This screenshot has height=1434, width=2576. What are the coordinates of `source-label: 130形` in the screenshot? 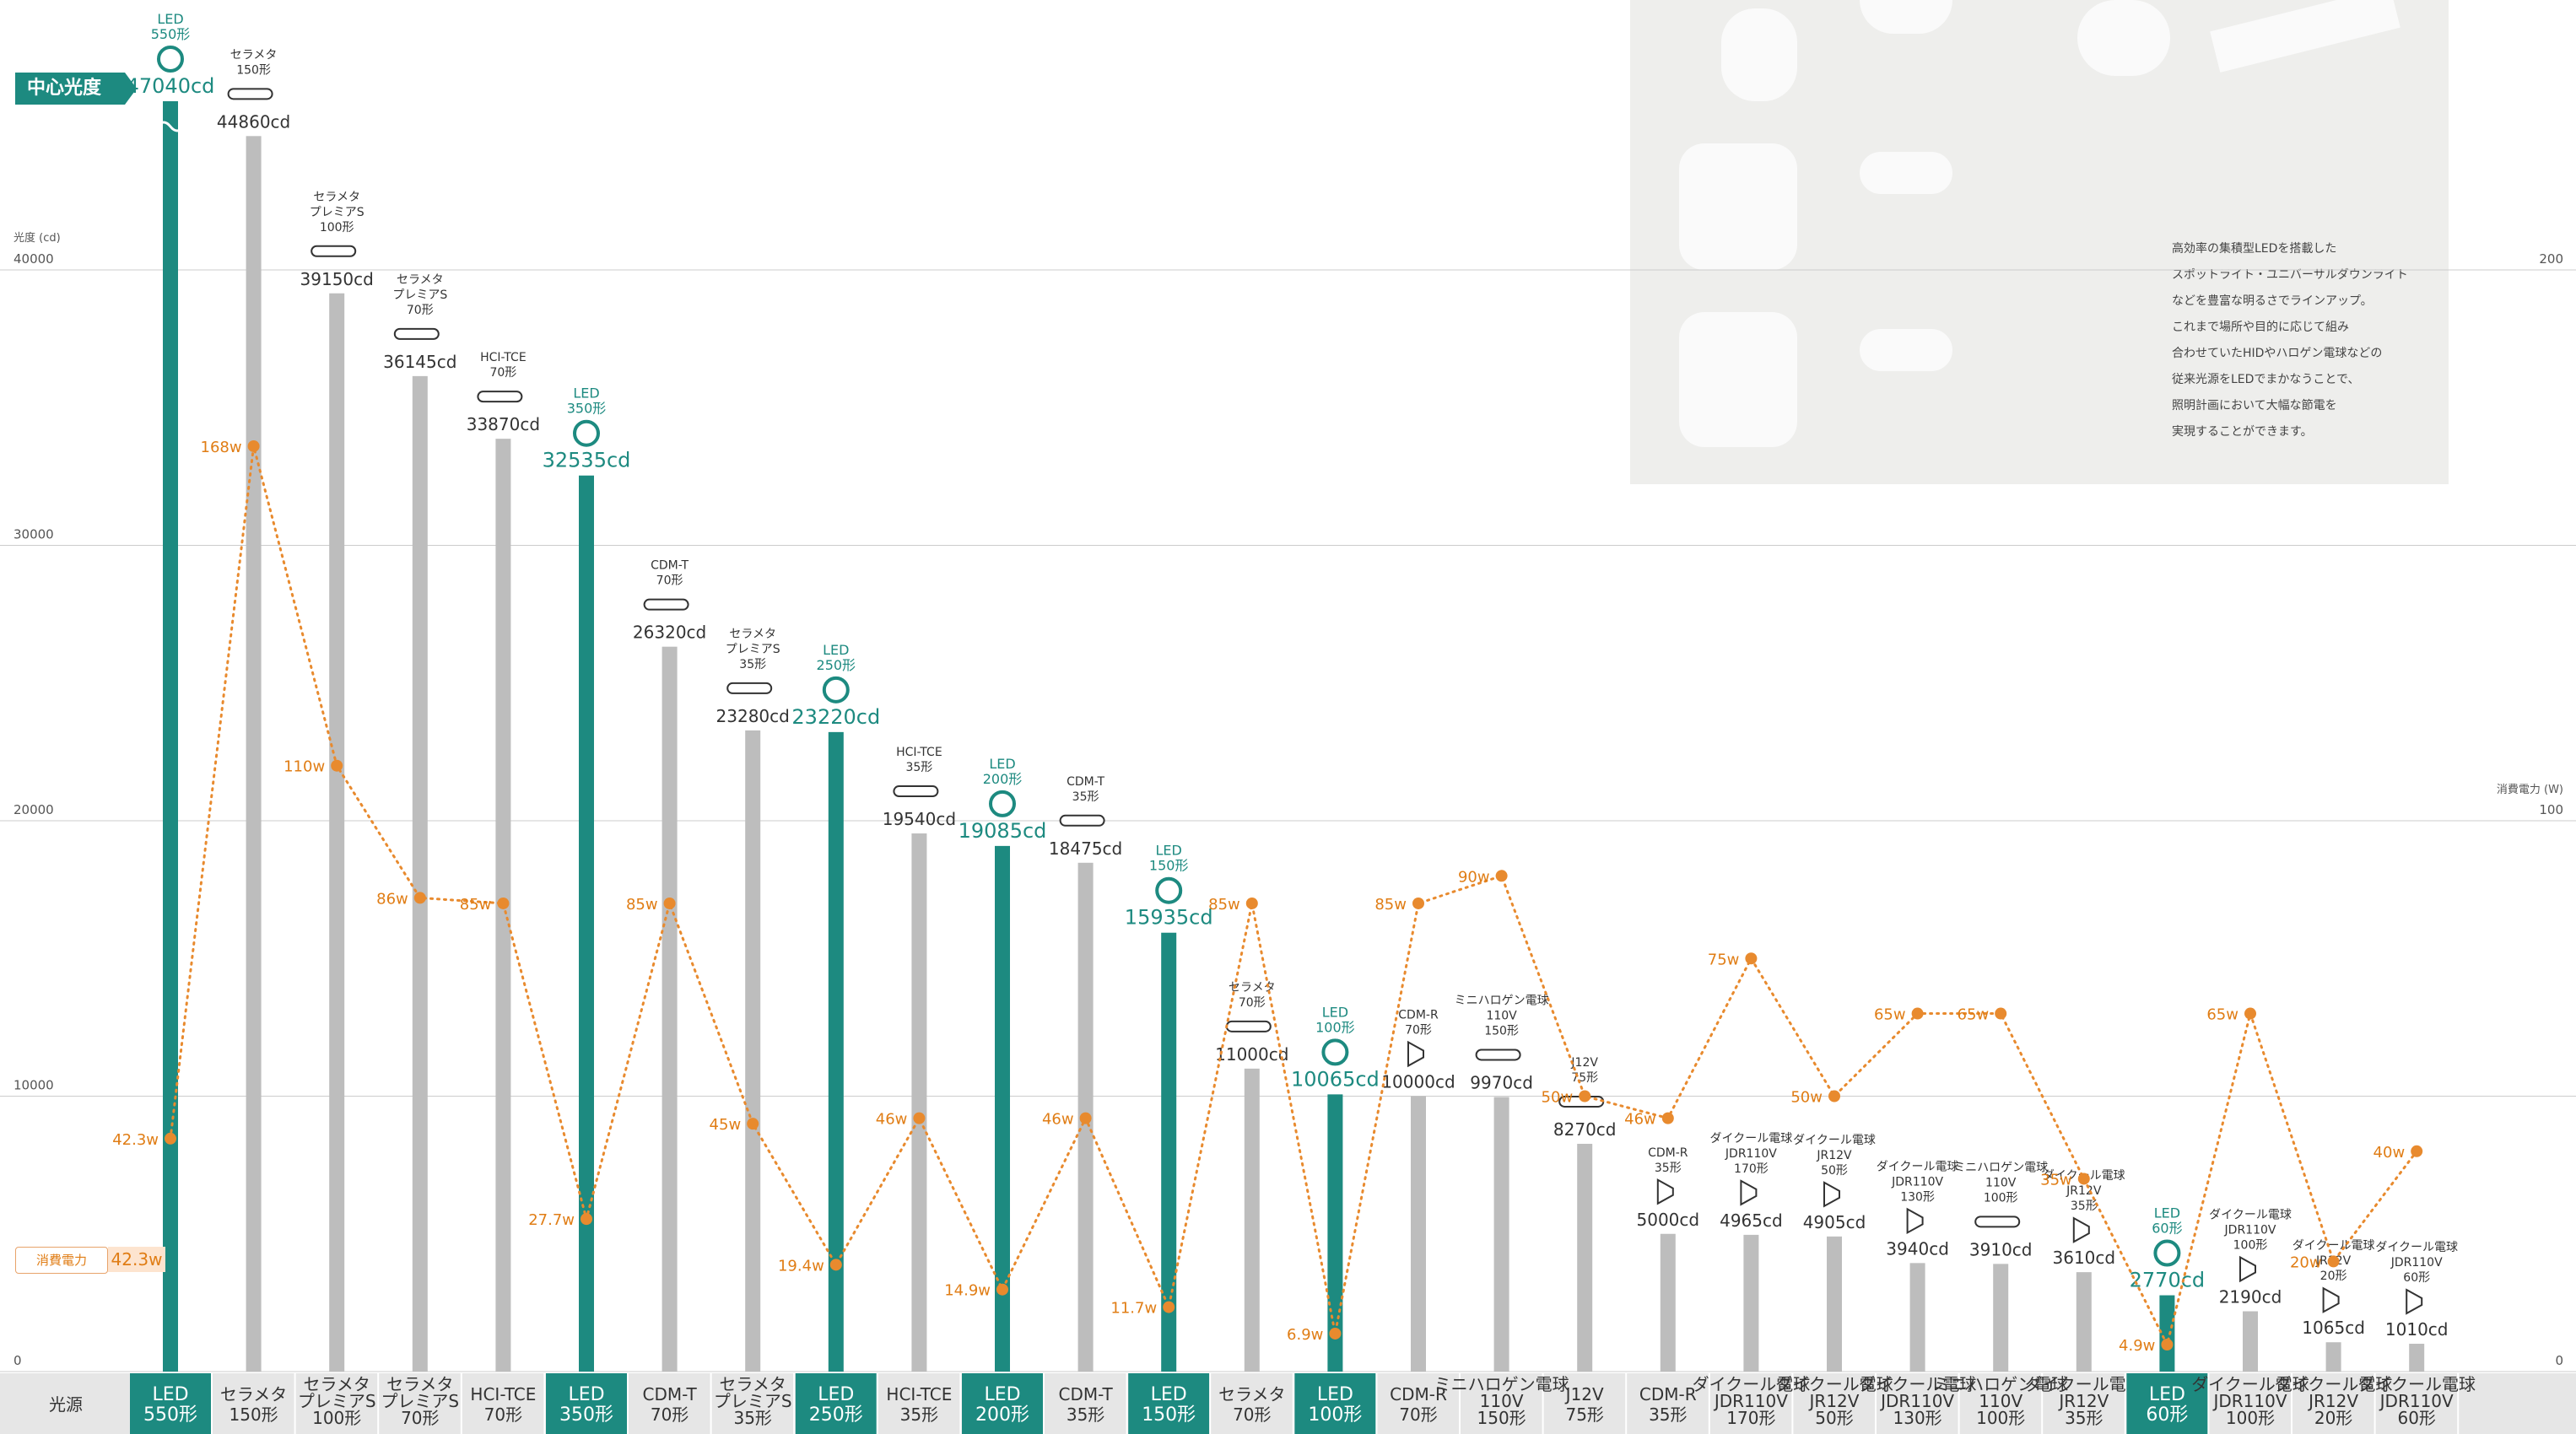 It's located at (1917, 1418).